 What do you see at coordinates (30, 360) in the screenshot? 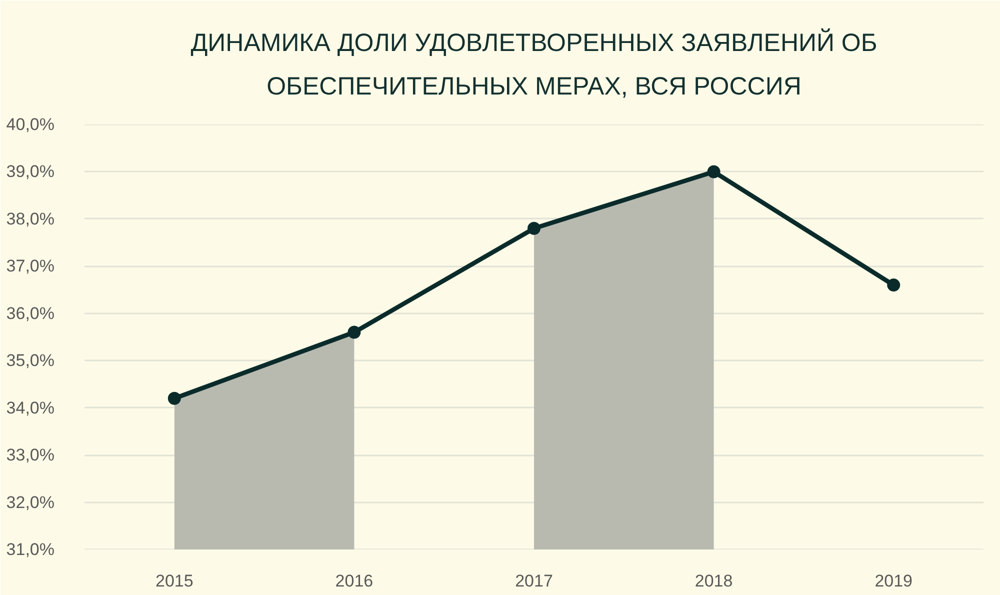
I see `y-tick-label: 35,0%` at bounding box center [30, 360].